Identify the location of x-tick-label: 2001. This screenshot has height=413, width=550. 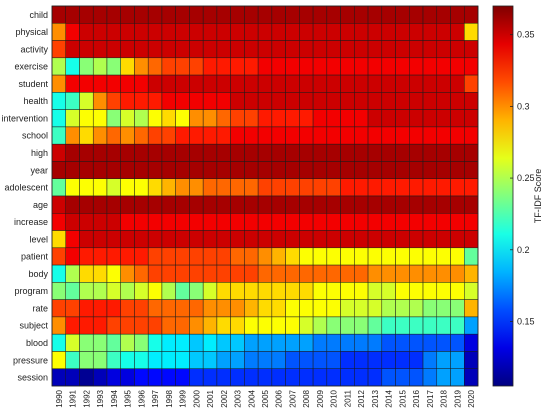
(210, 398).